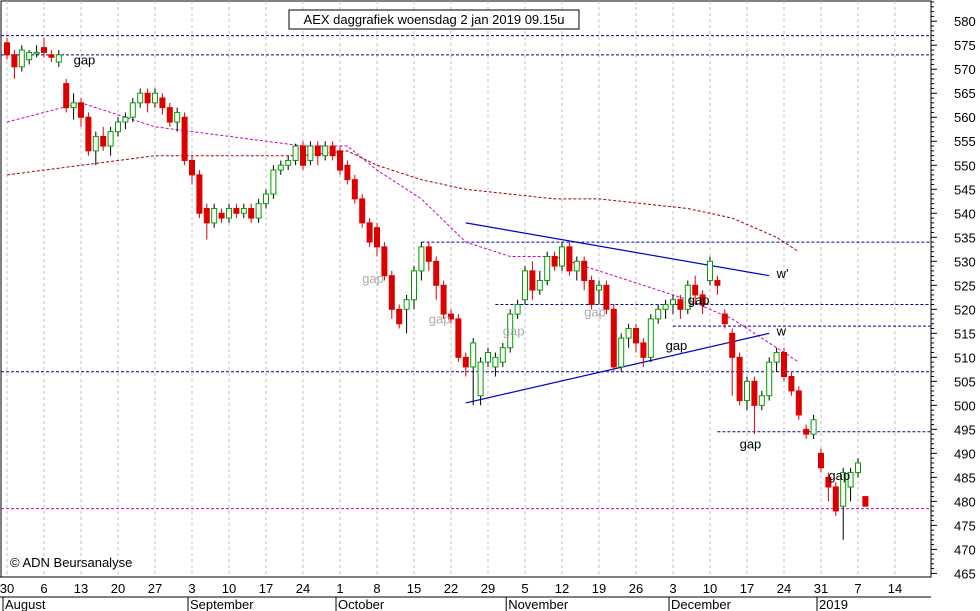  What do you see at coordinates (965, 405) in the screenshot?
I see `y-tick-label: 500` at bounding box center [965, 405].